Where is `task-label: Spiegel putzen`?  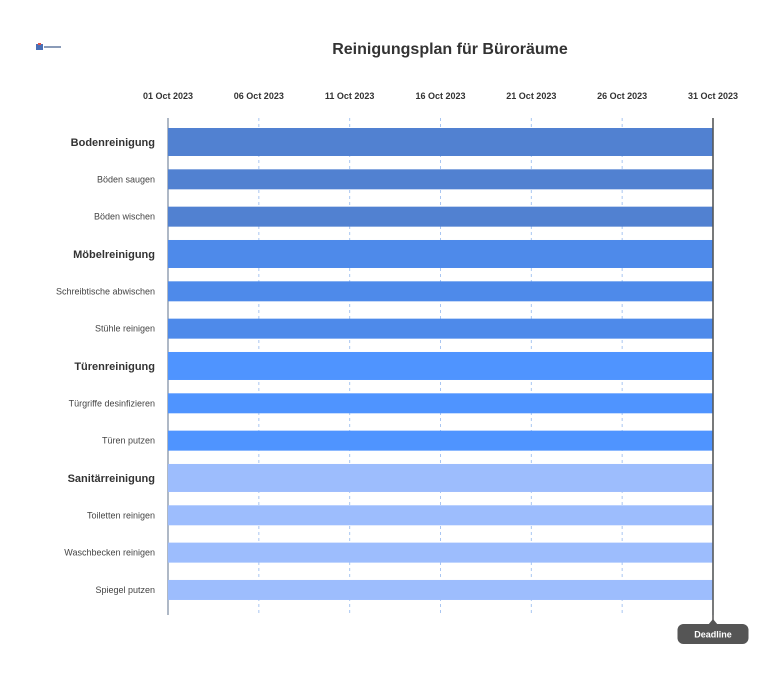
task-label: Spiegel putzen is located at coordinates (125, 590).